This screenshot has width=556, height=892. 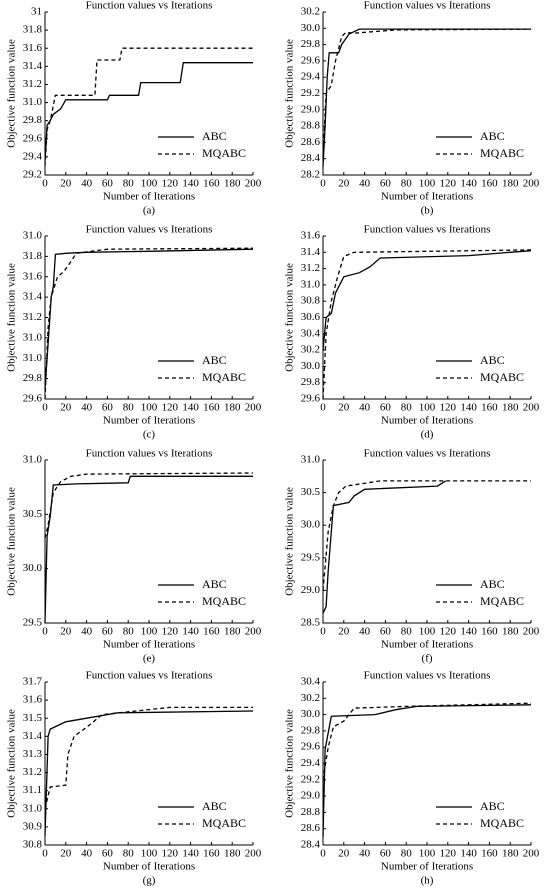 I want to click on y-tick-label: 31.1, so click(x=32, y=790).